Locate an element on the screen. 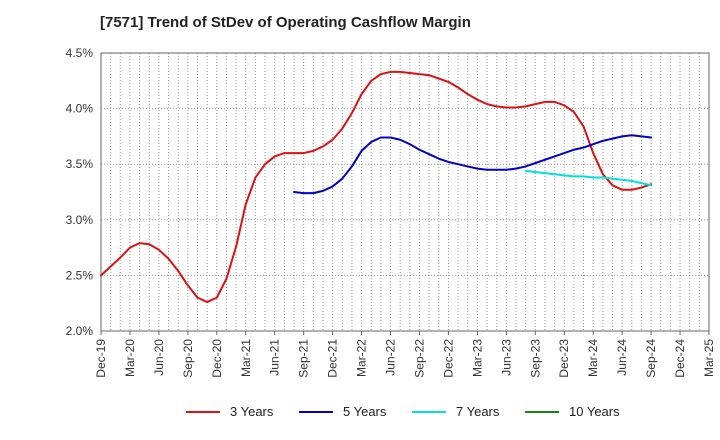  x-tick-label: Mar-21 is located at coordinates (246, 358).